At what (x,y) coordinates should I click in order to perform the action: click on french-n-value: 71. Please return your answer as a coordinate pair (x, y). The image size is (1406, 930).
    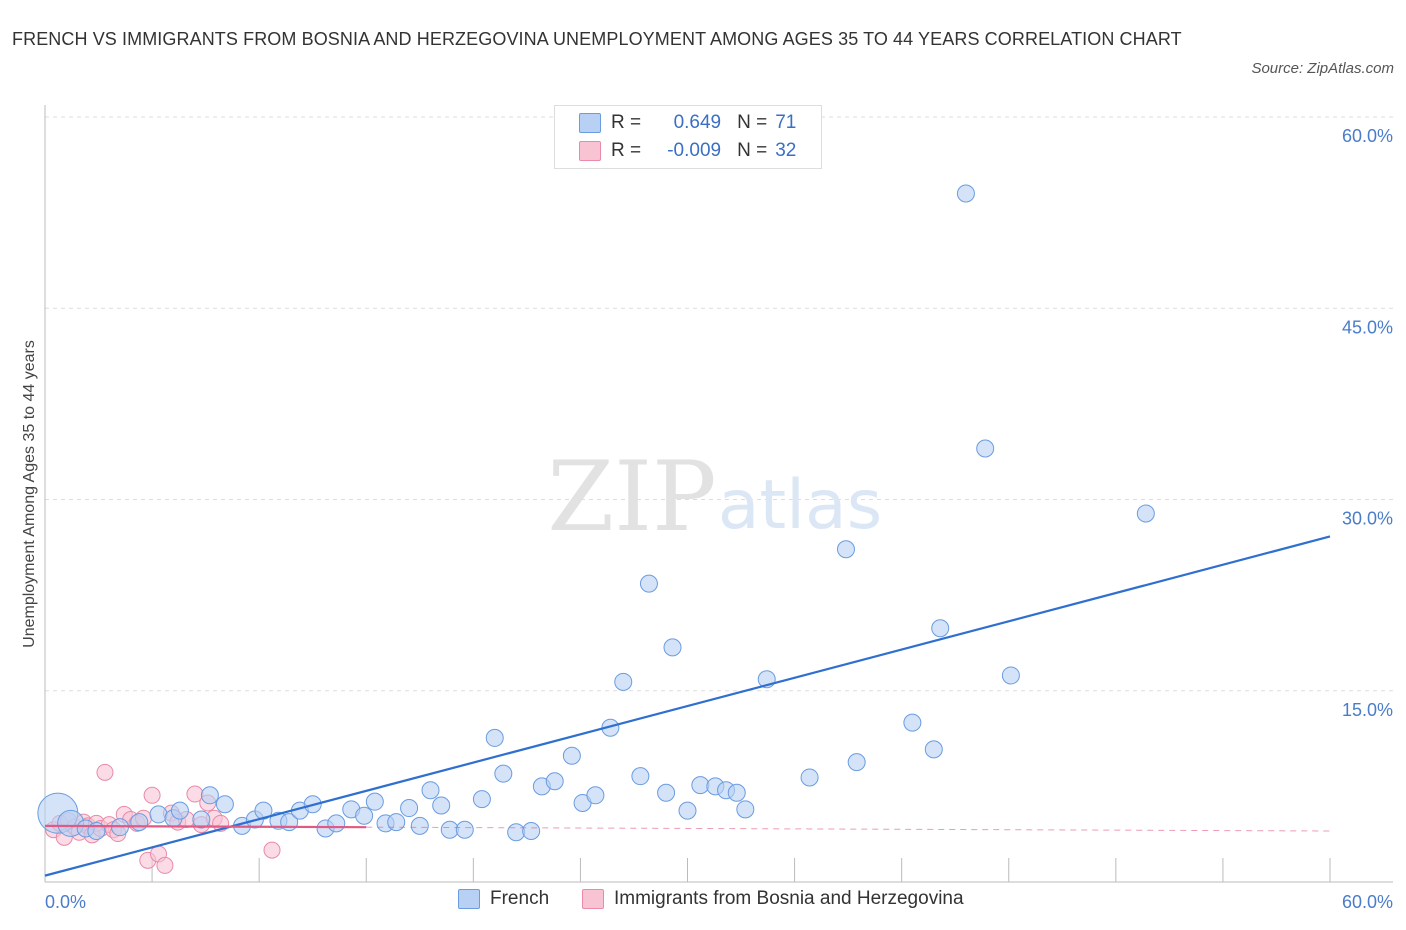
    Looking at the image, I should click on (786, 122).